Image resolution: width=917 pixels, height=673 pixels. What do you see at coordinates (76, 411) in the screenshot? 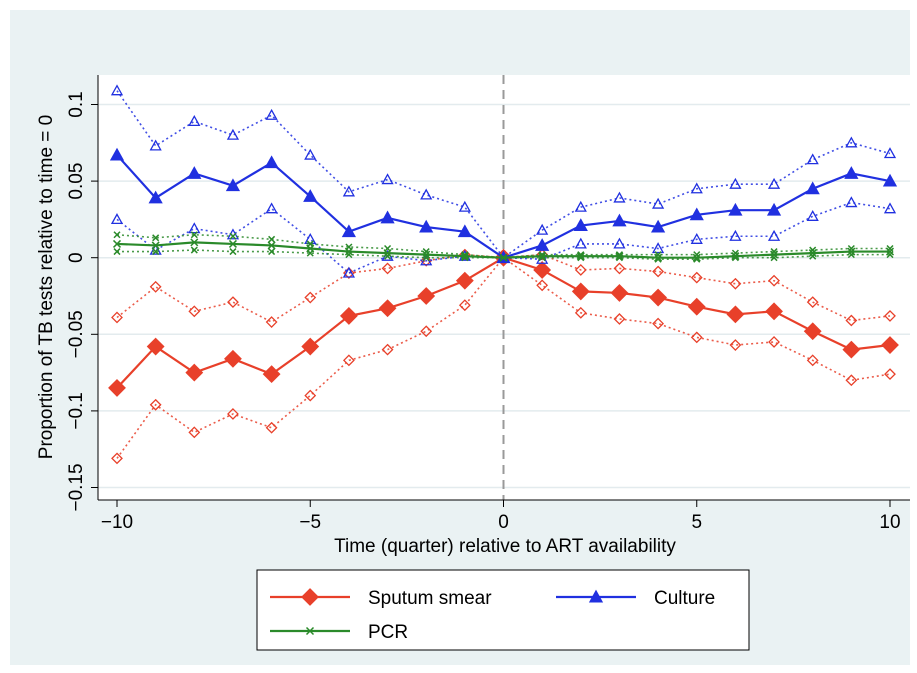
I see `y-tick-label: −0.1` at bounding box center [76, 411].